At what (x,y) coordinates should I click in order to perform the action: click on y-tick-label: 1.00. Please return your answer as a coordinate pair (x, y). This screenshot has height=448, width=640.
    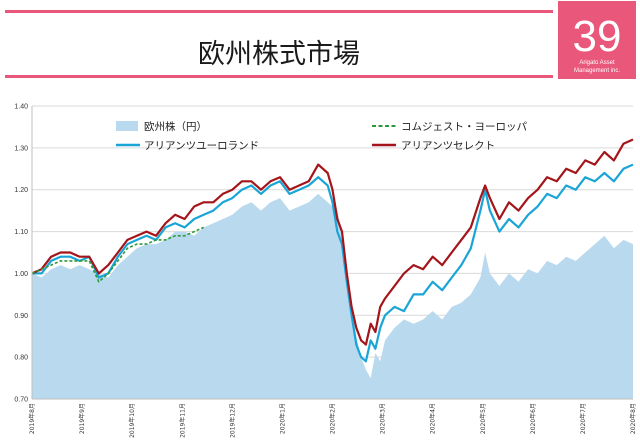
    Looking at the image, I should click on (21, 274).